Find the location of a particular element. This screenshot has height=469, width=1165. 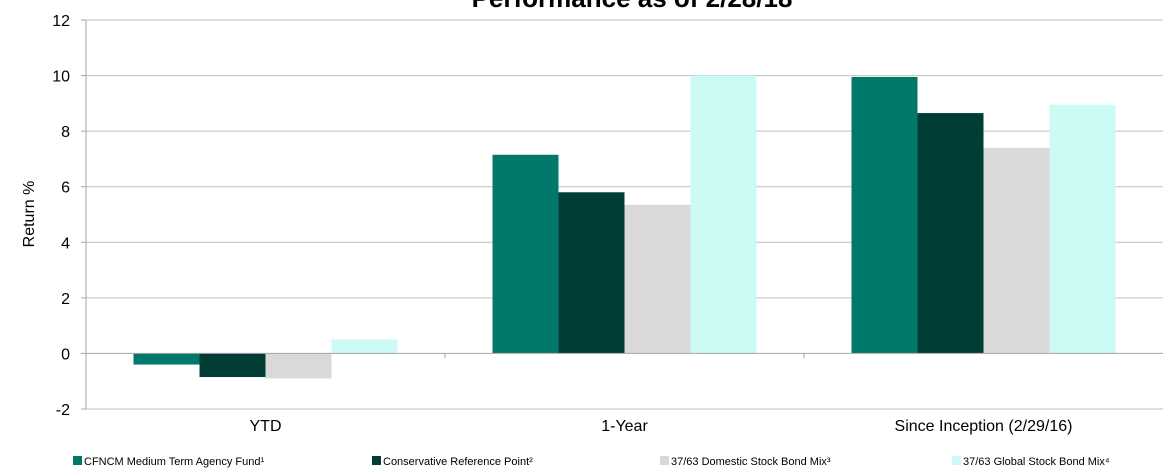

legend-label: 37/63 Global Stock Bond Mix⁴ is located at coordinates (1036, 462).